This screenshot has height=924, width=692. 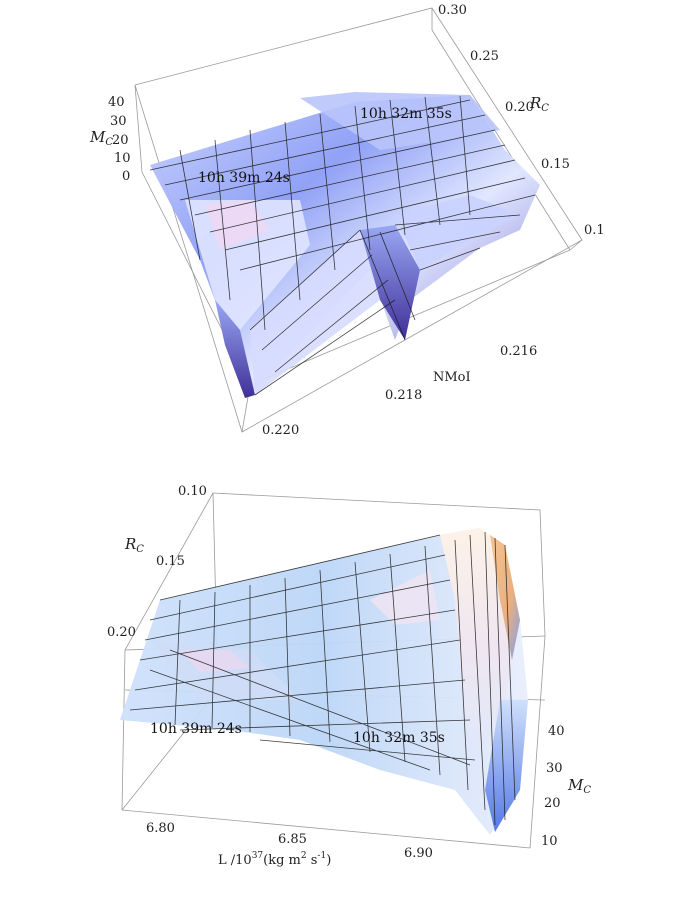 What do you see at coordinates (109, 142) in the screenshot?
I see `chart-top-z-label-sub: C` at bounding box center [109, 142].